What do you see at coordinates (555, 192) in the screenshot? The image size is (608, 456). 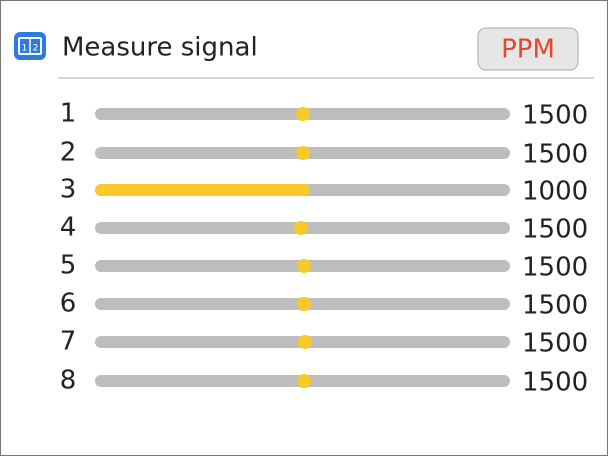 I see `channel-value: 1000` at bounding box center [555, 192].